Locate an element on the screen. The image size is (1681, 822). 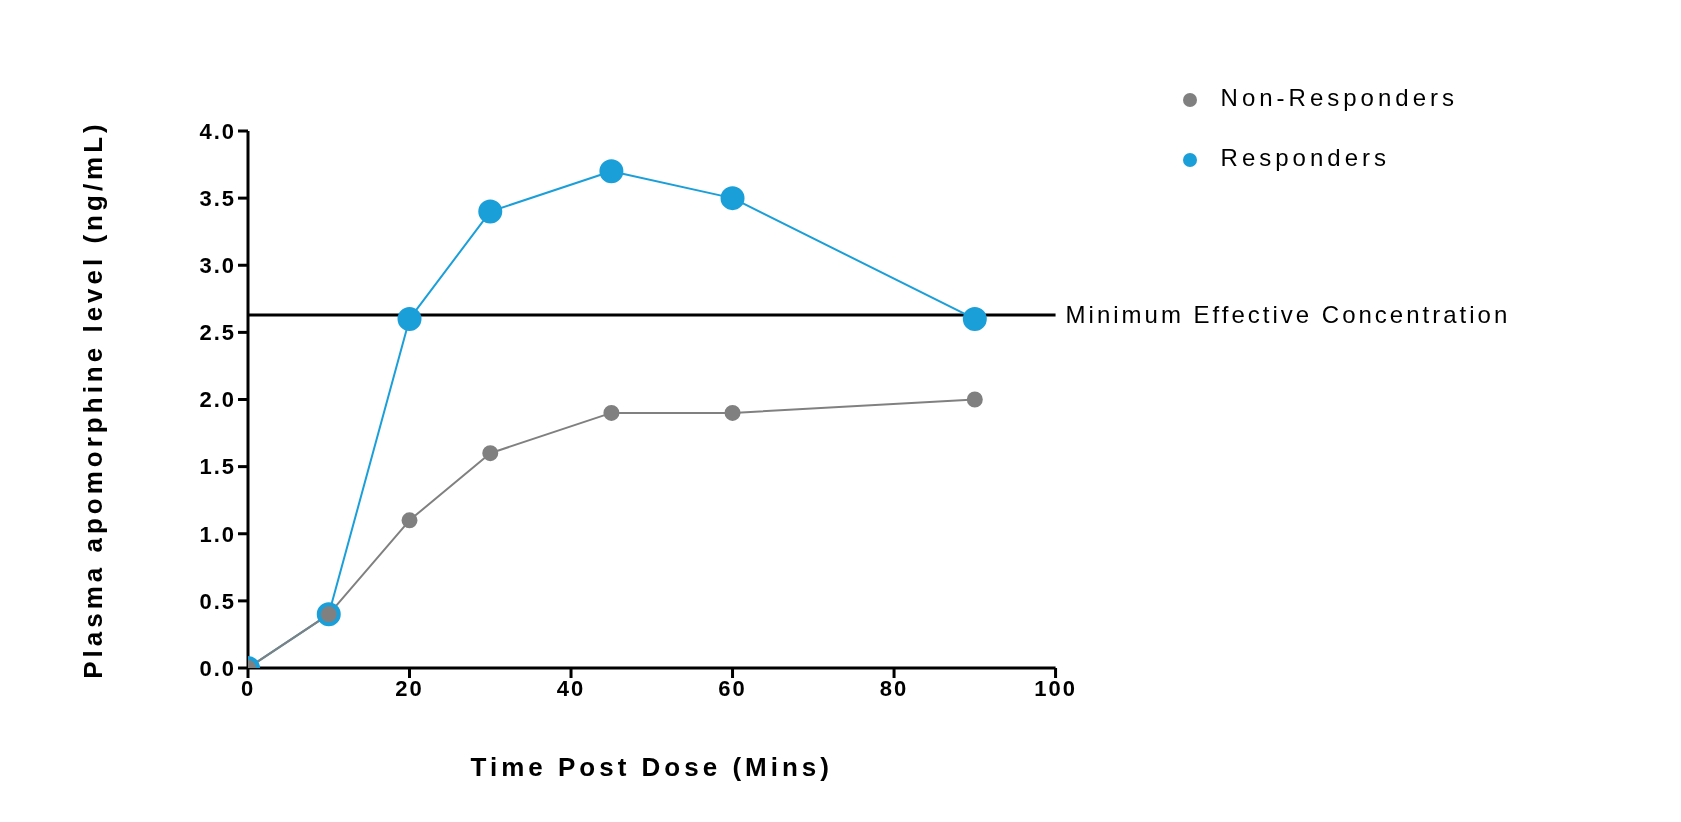
x-tick-label: 40 is located at coordinates (571, 688).